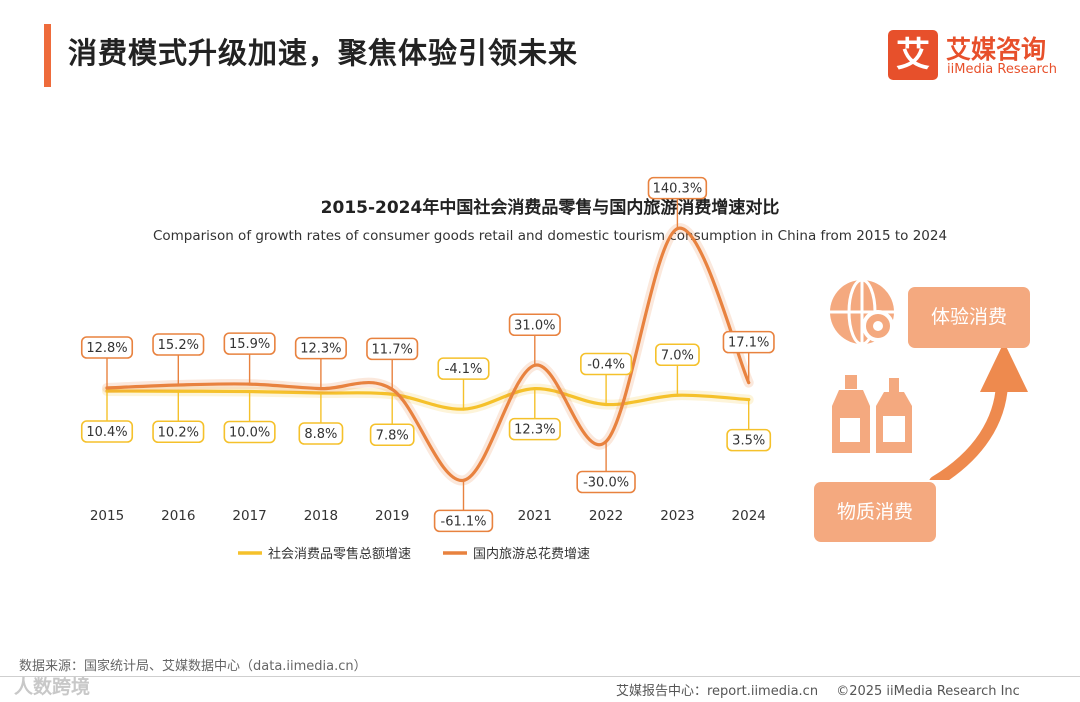 This screenshot has width=1080, height=702. Describe the element at coordinates (428, 399) in the screenshot. I see `retail-growth-line` at that location.